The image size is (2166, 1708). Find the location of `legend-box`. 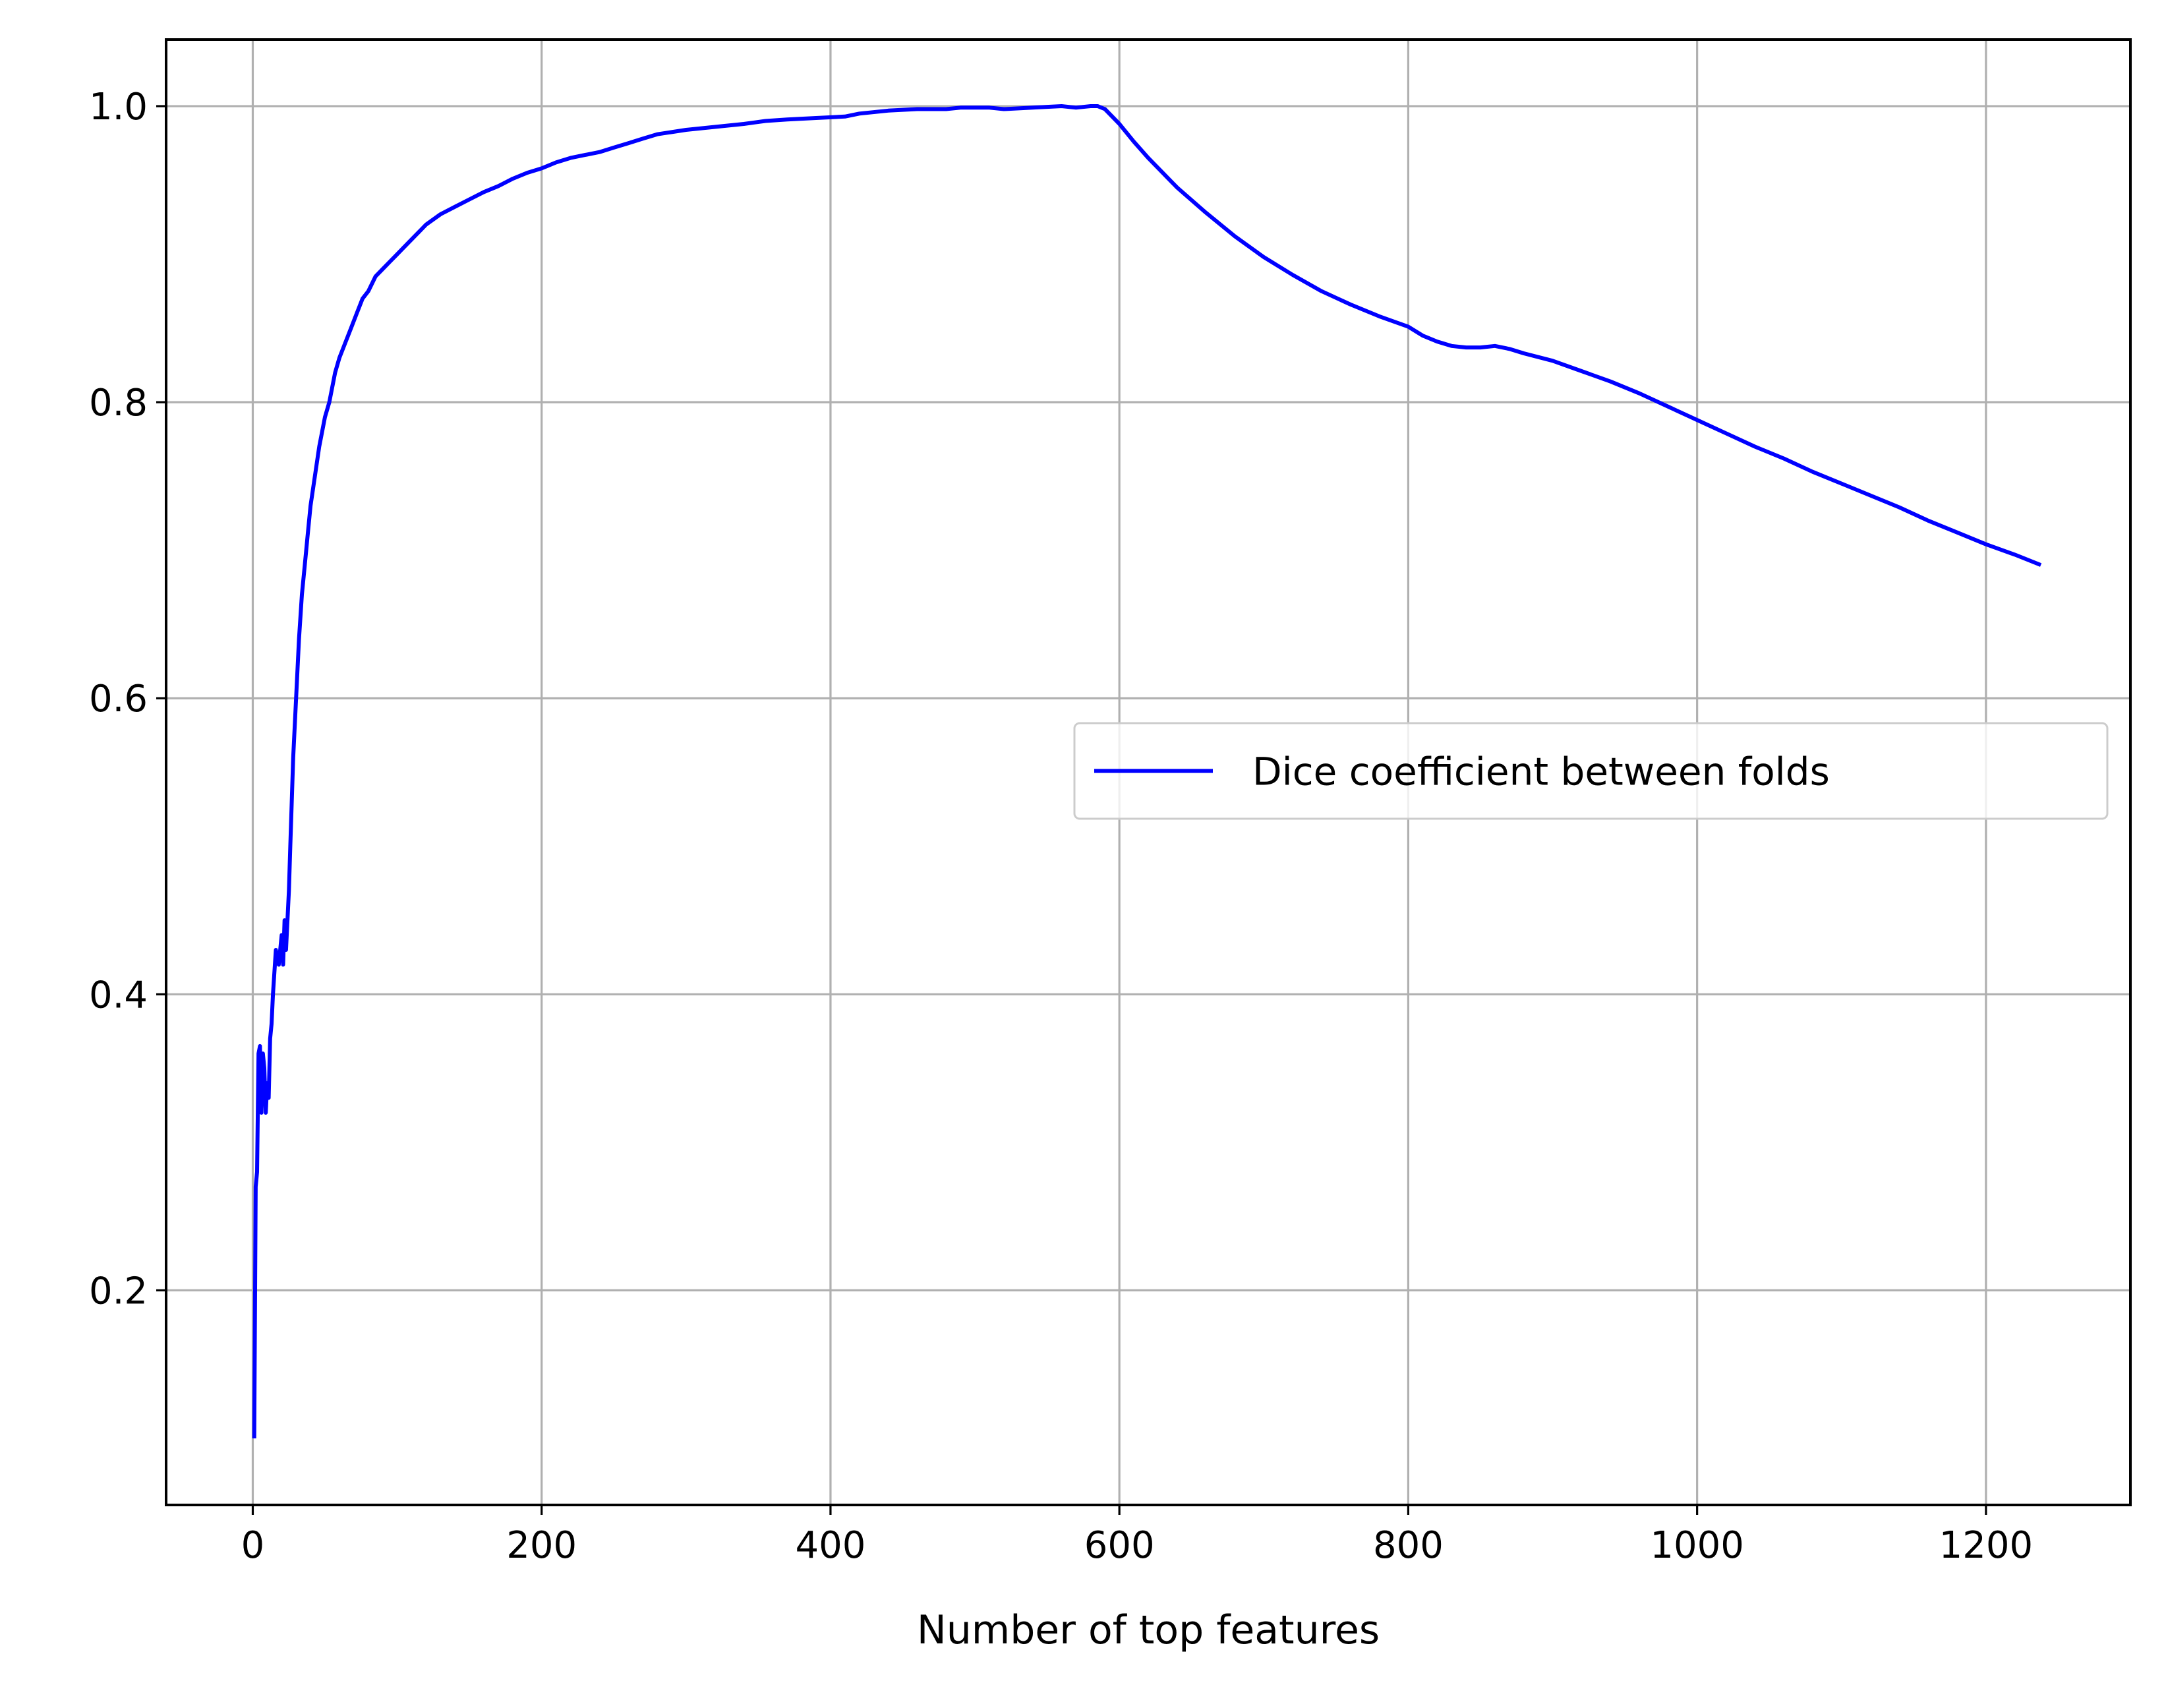

legend-box is located at coordinates (1591, 771).